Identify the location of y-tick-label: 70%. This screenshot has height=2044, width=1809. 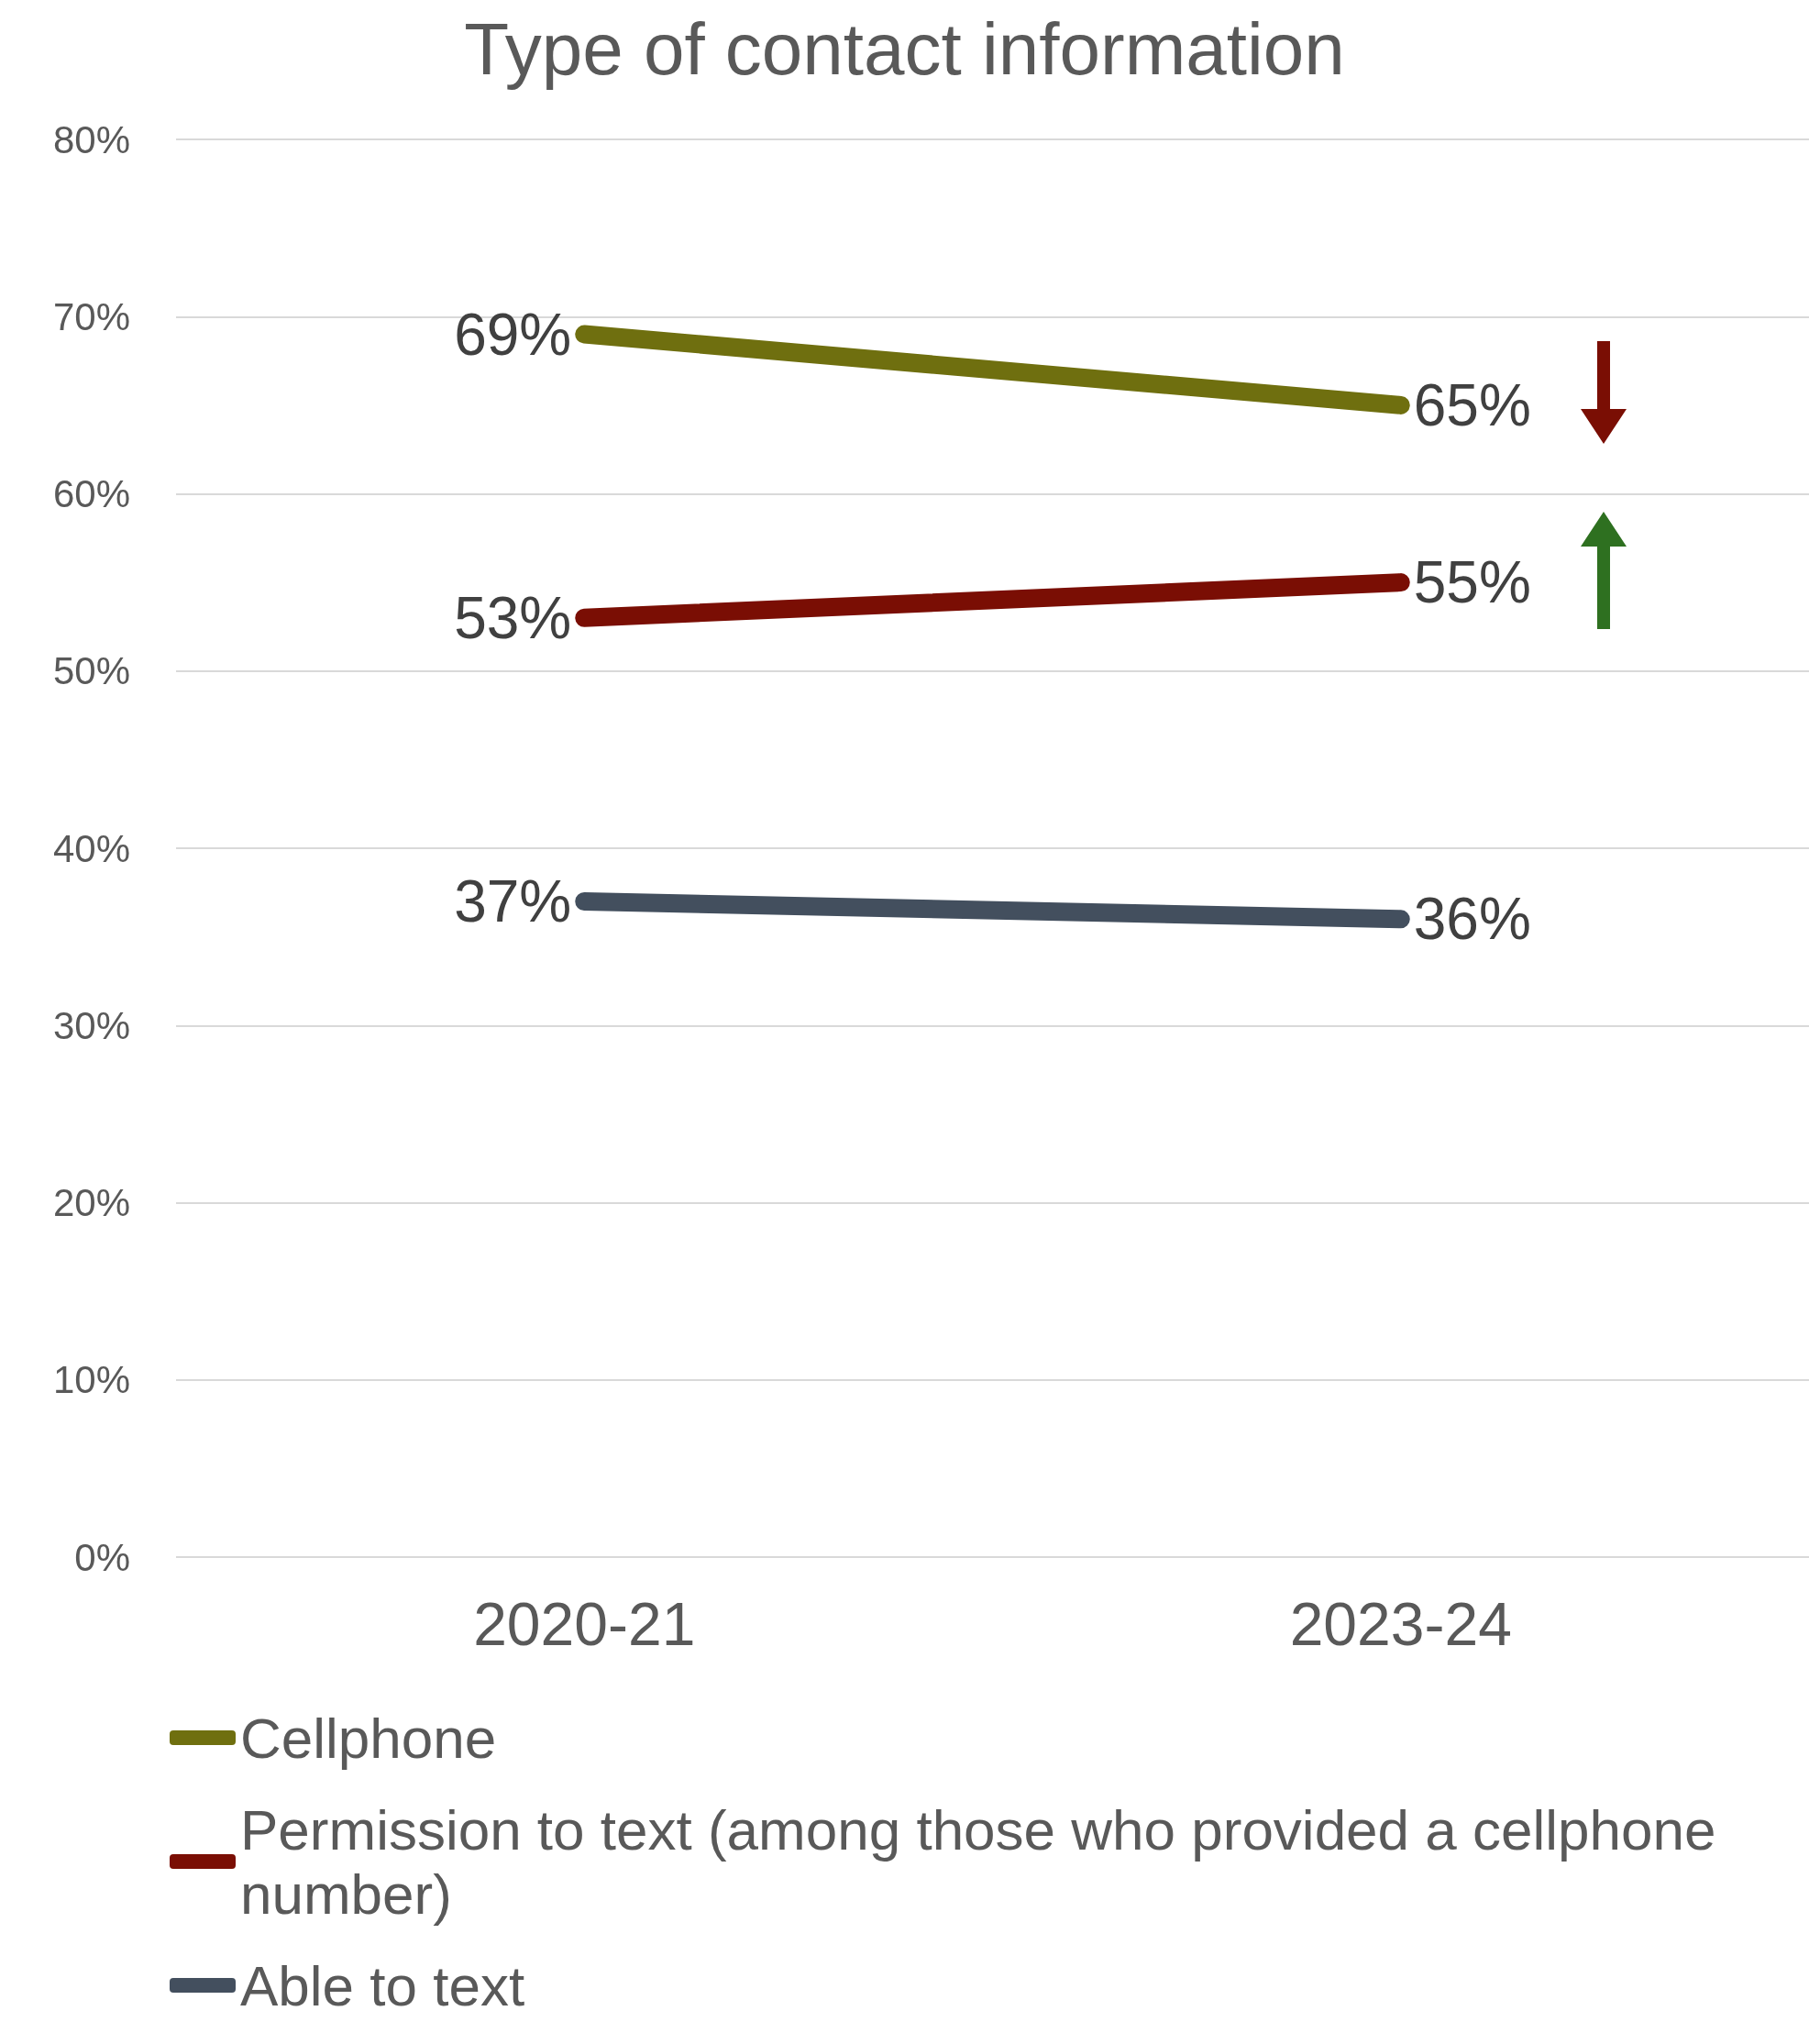
(91, 316).